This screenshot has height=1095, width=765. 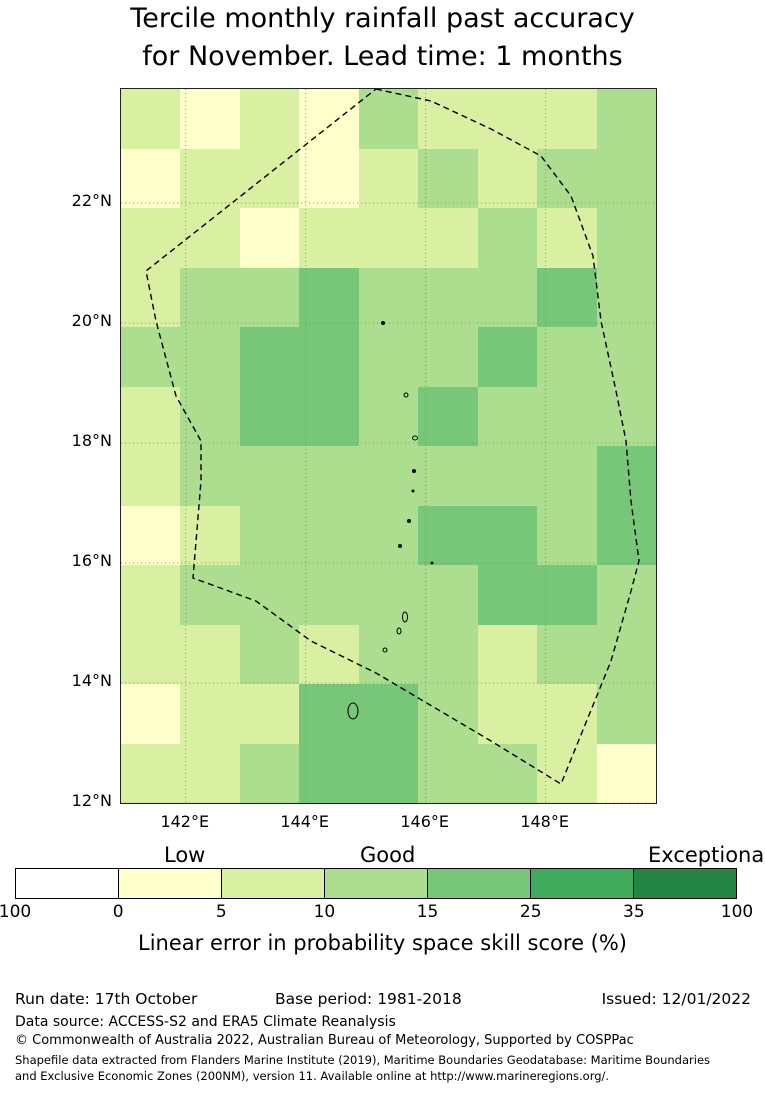 I want to click on colorbar, so click(x=376, y=883).